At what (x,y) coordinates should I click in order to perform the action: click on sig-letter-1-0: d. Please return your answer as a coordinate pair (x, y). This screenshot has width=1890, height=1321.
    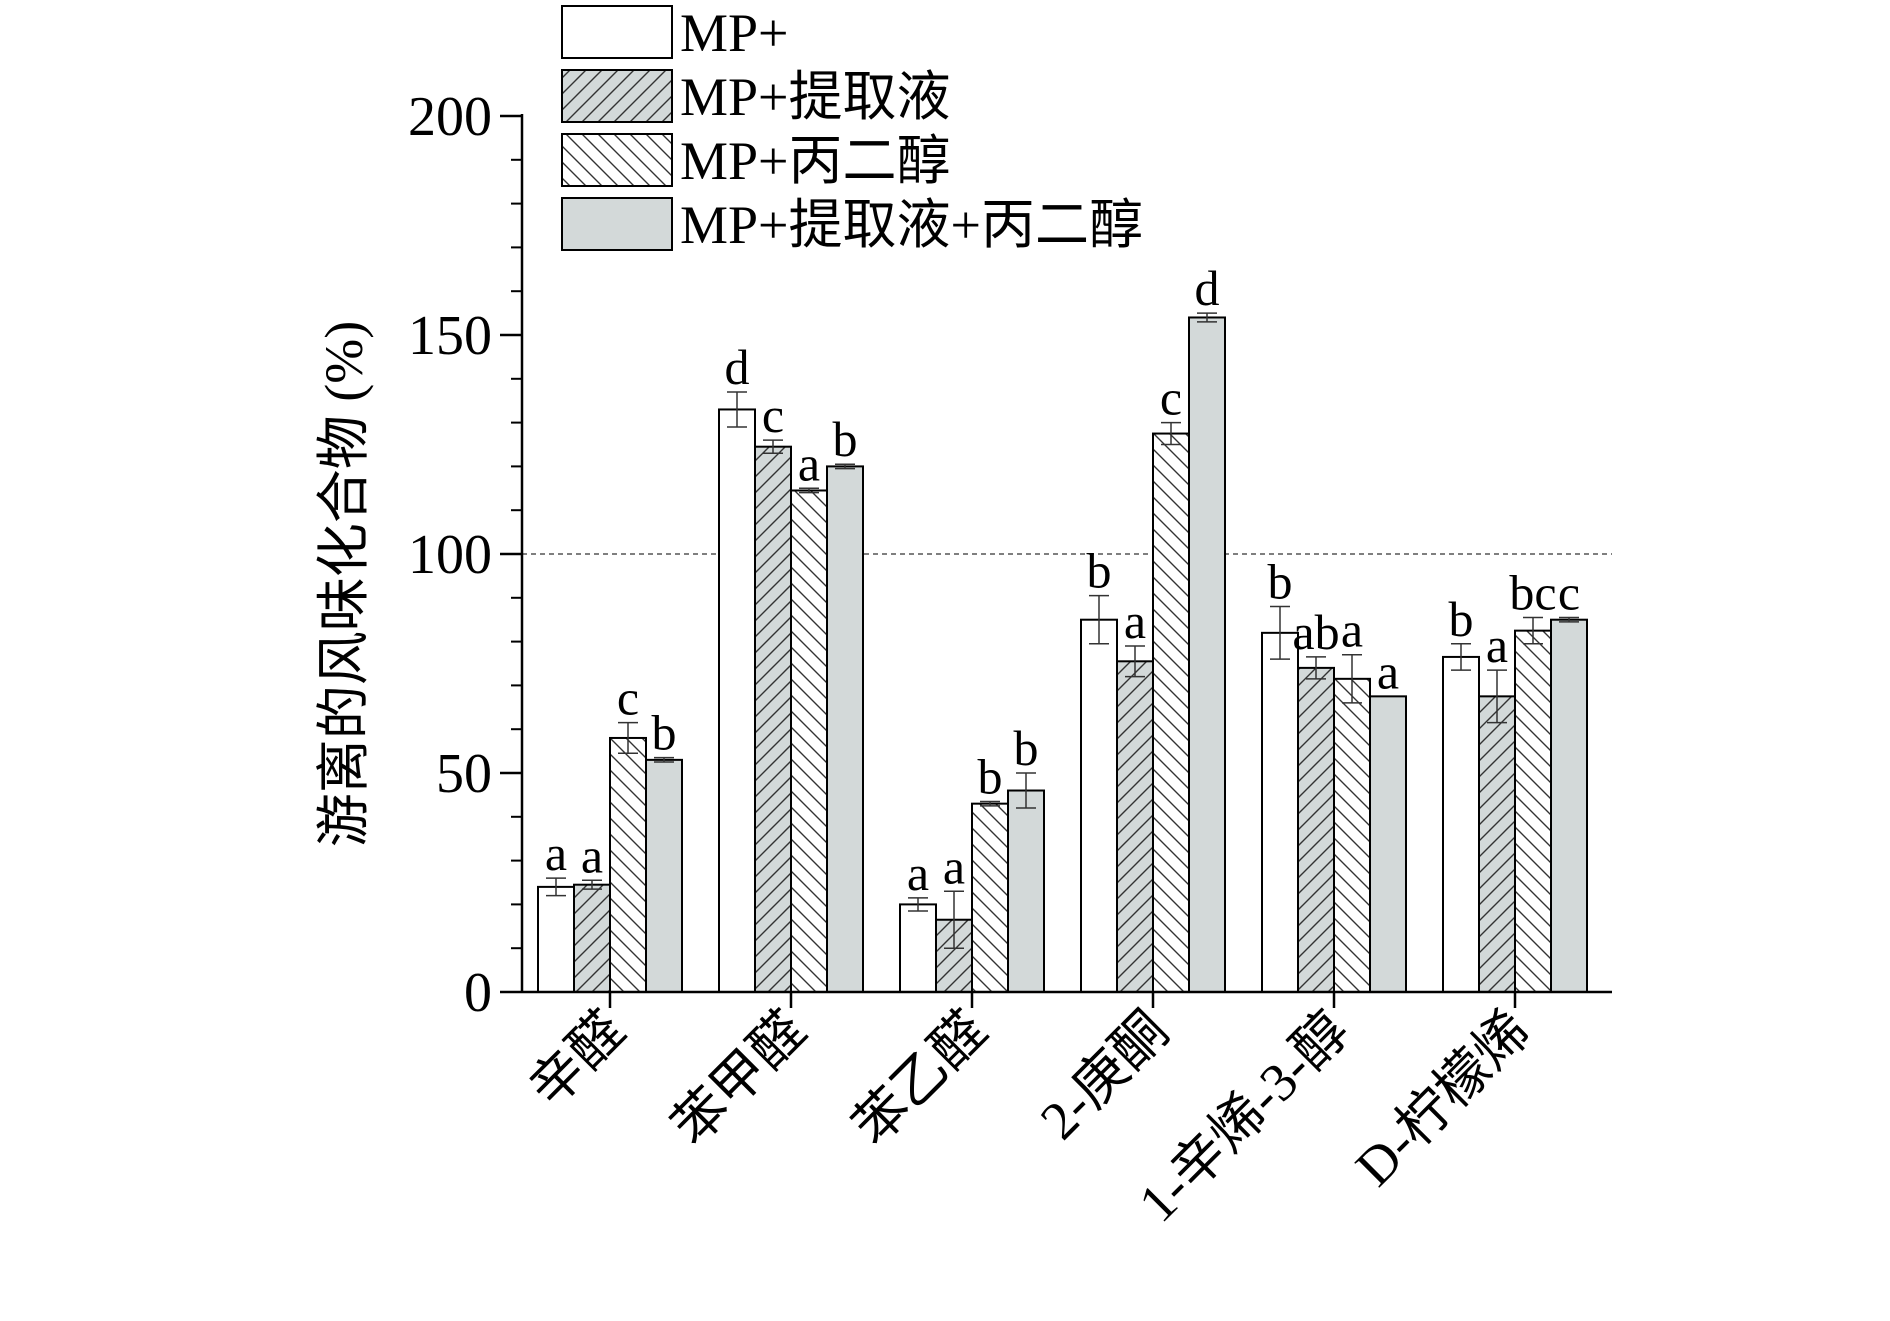
    Looking at the image, I should click on (737, 367).